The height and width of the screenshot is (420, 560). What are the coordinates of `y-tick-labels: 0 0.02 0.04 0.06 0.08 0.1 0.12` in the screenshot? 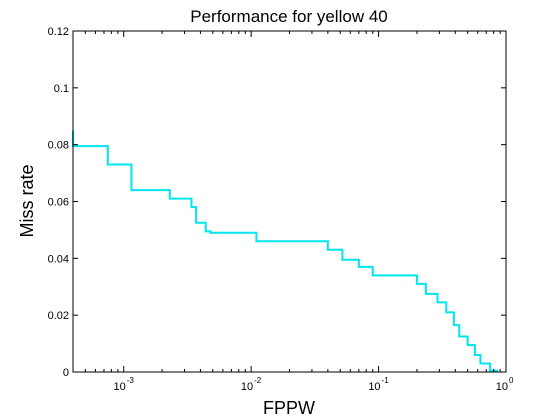 It's located at (58, 202).